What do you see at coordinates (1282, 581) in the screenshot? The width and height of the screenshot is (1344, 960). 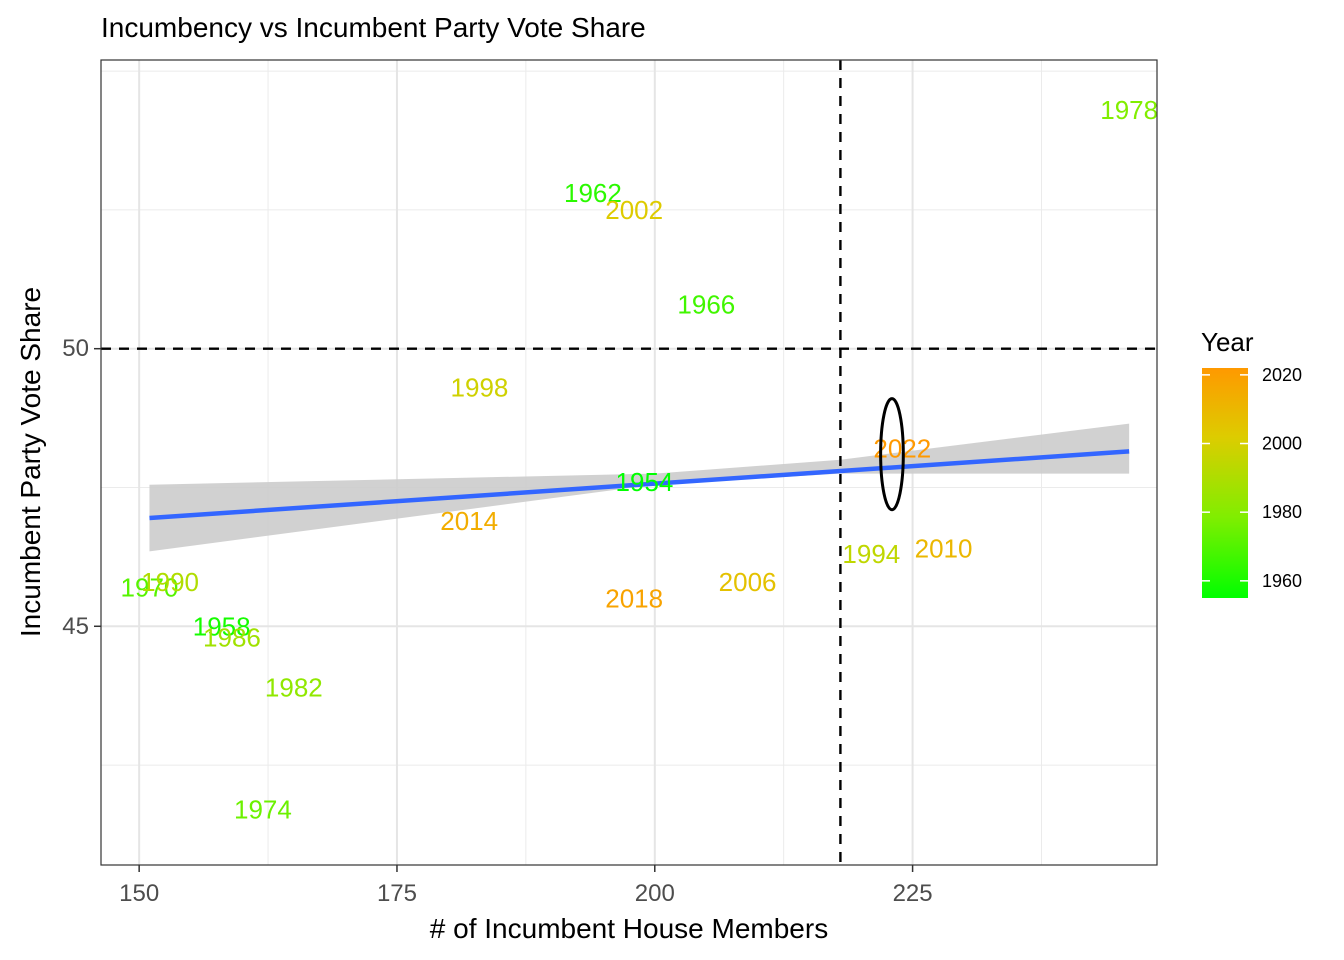 I see `legend-tick-label: 1960` at bounding box center [1282, 581].